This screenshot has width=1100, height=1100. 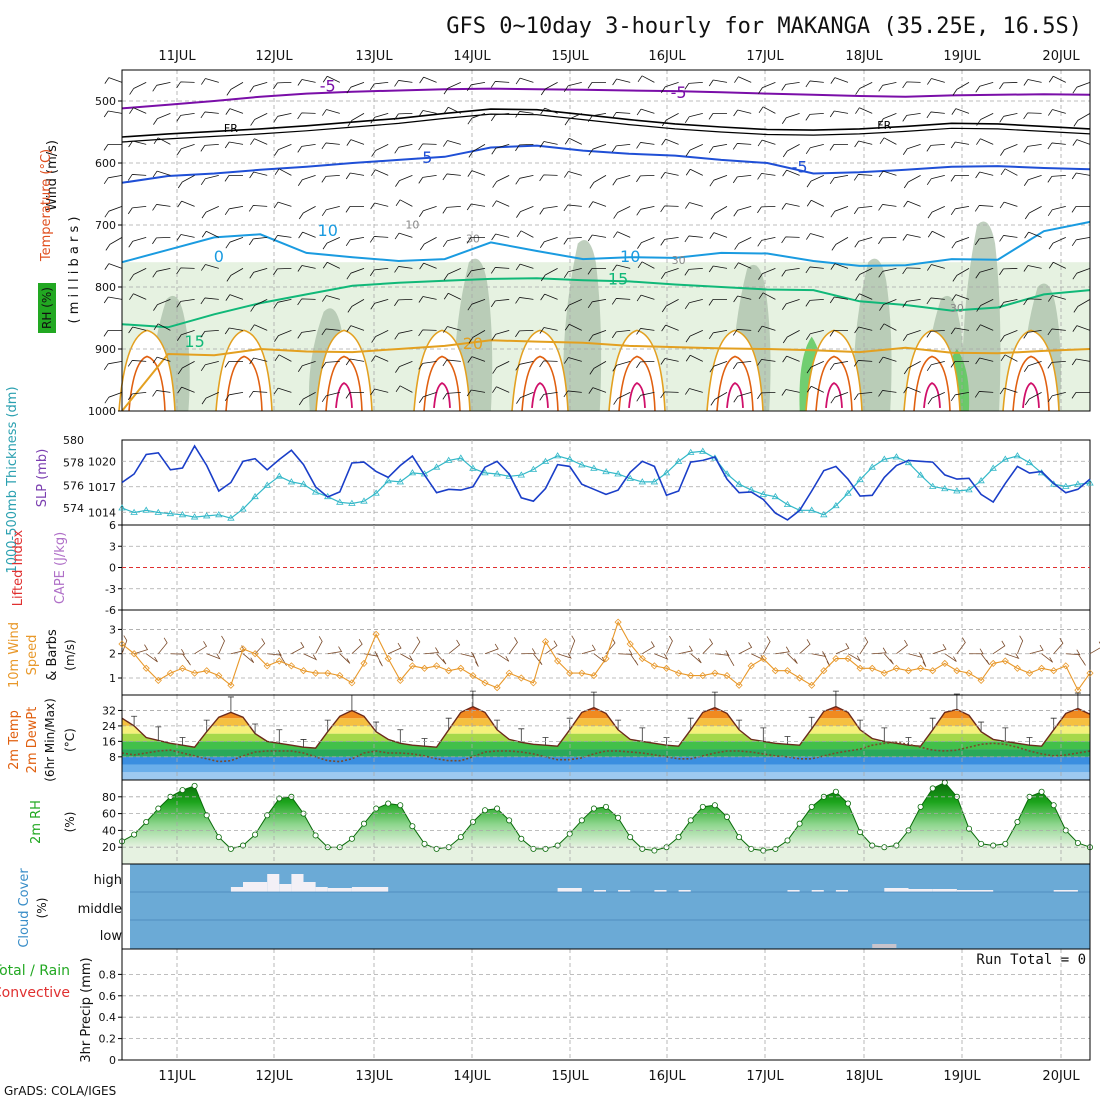 I want to click on rh-tick-label: 60, so click(x=109, y=814).